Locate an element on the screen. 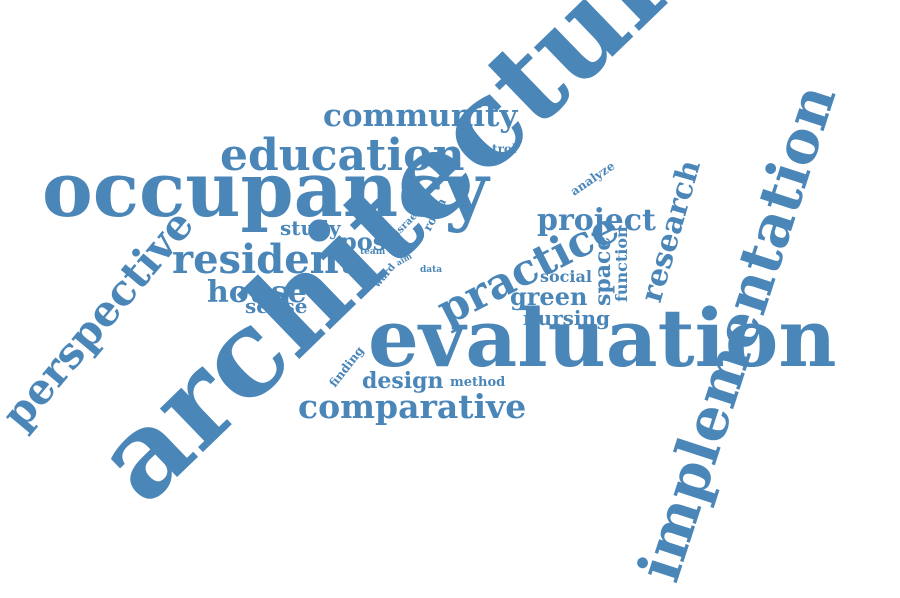 The width and height of the screenshot is (900, 598). word-social: social is located at coordinates (566, 276).